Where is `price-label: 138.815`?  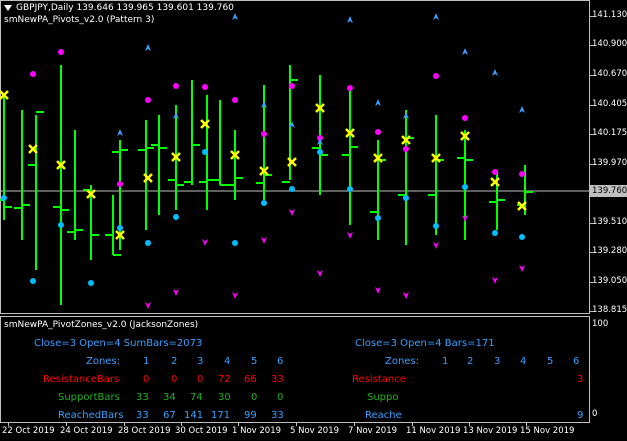 price-label: 138.815 is located at coordinates (609, 310).